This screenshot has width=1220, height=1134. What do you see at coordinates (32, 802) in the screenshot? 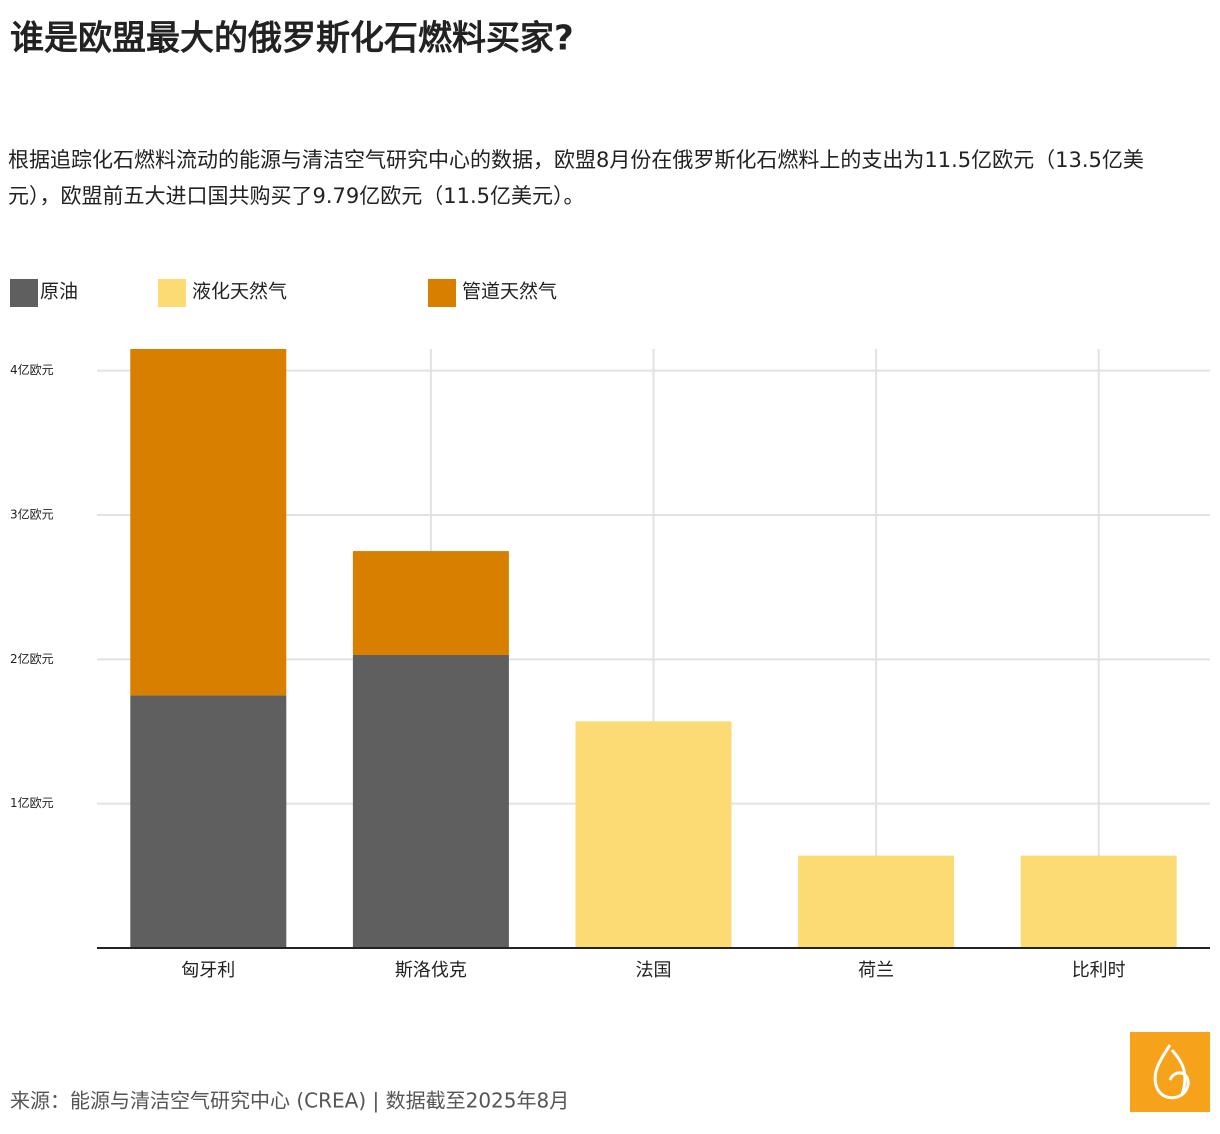
I see `y-tick-label: 1亿欧元` at bounding box center [32, 802].